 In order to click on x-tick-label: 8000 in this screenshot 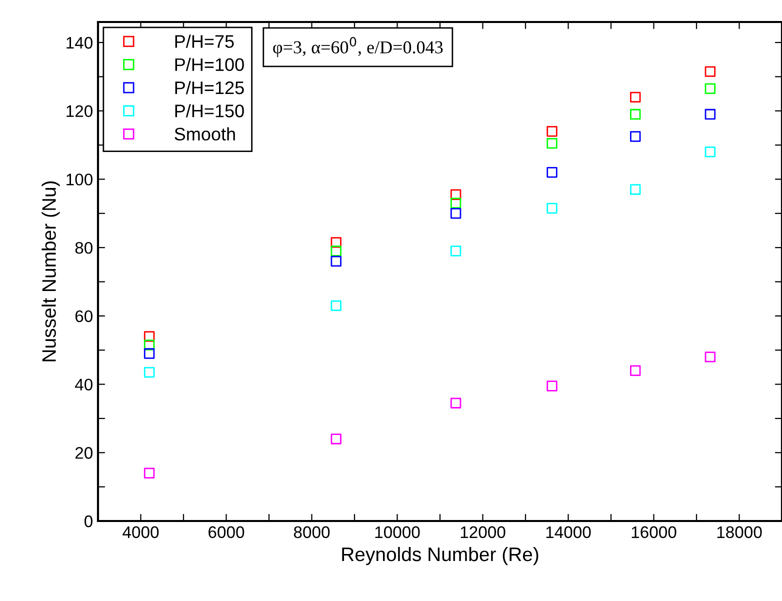, I will do `click(312, 532)`.